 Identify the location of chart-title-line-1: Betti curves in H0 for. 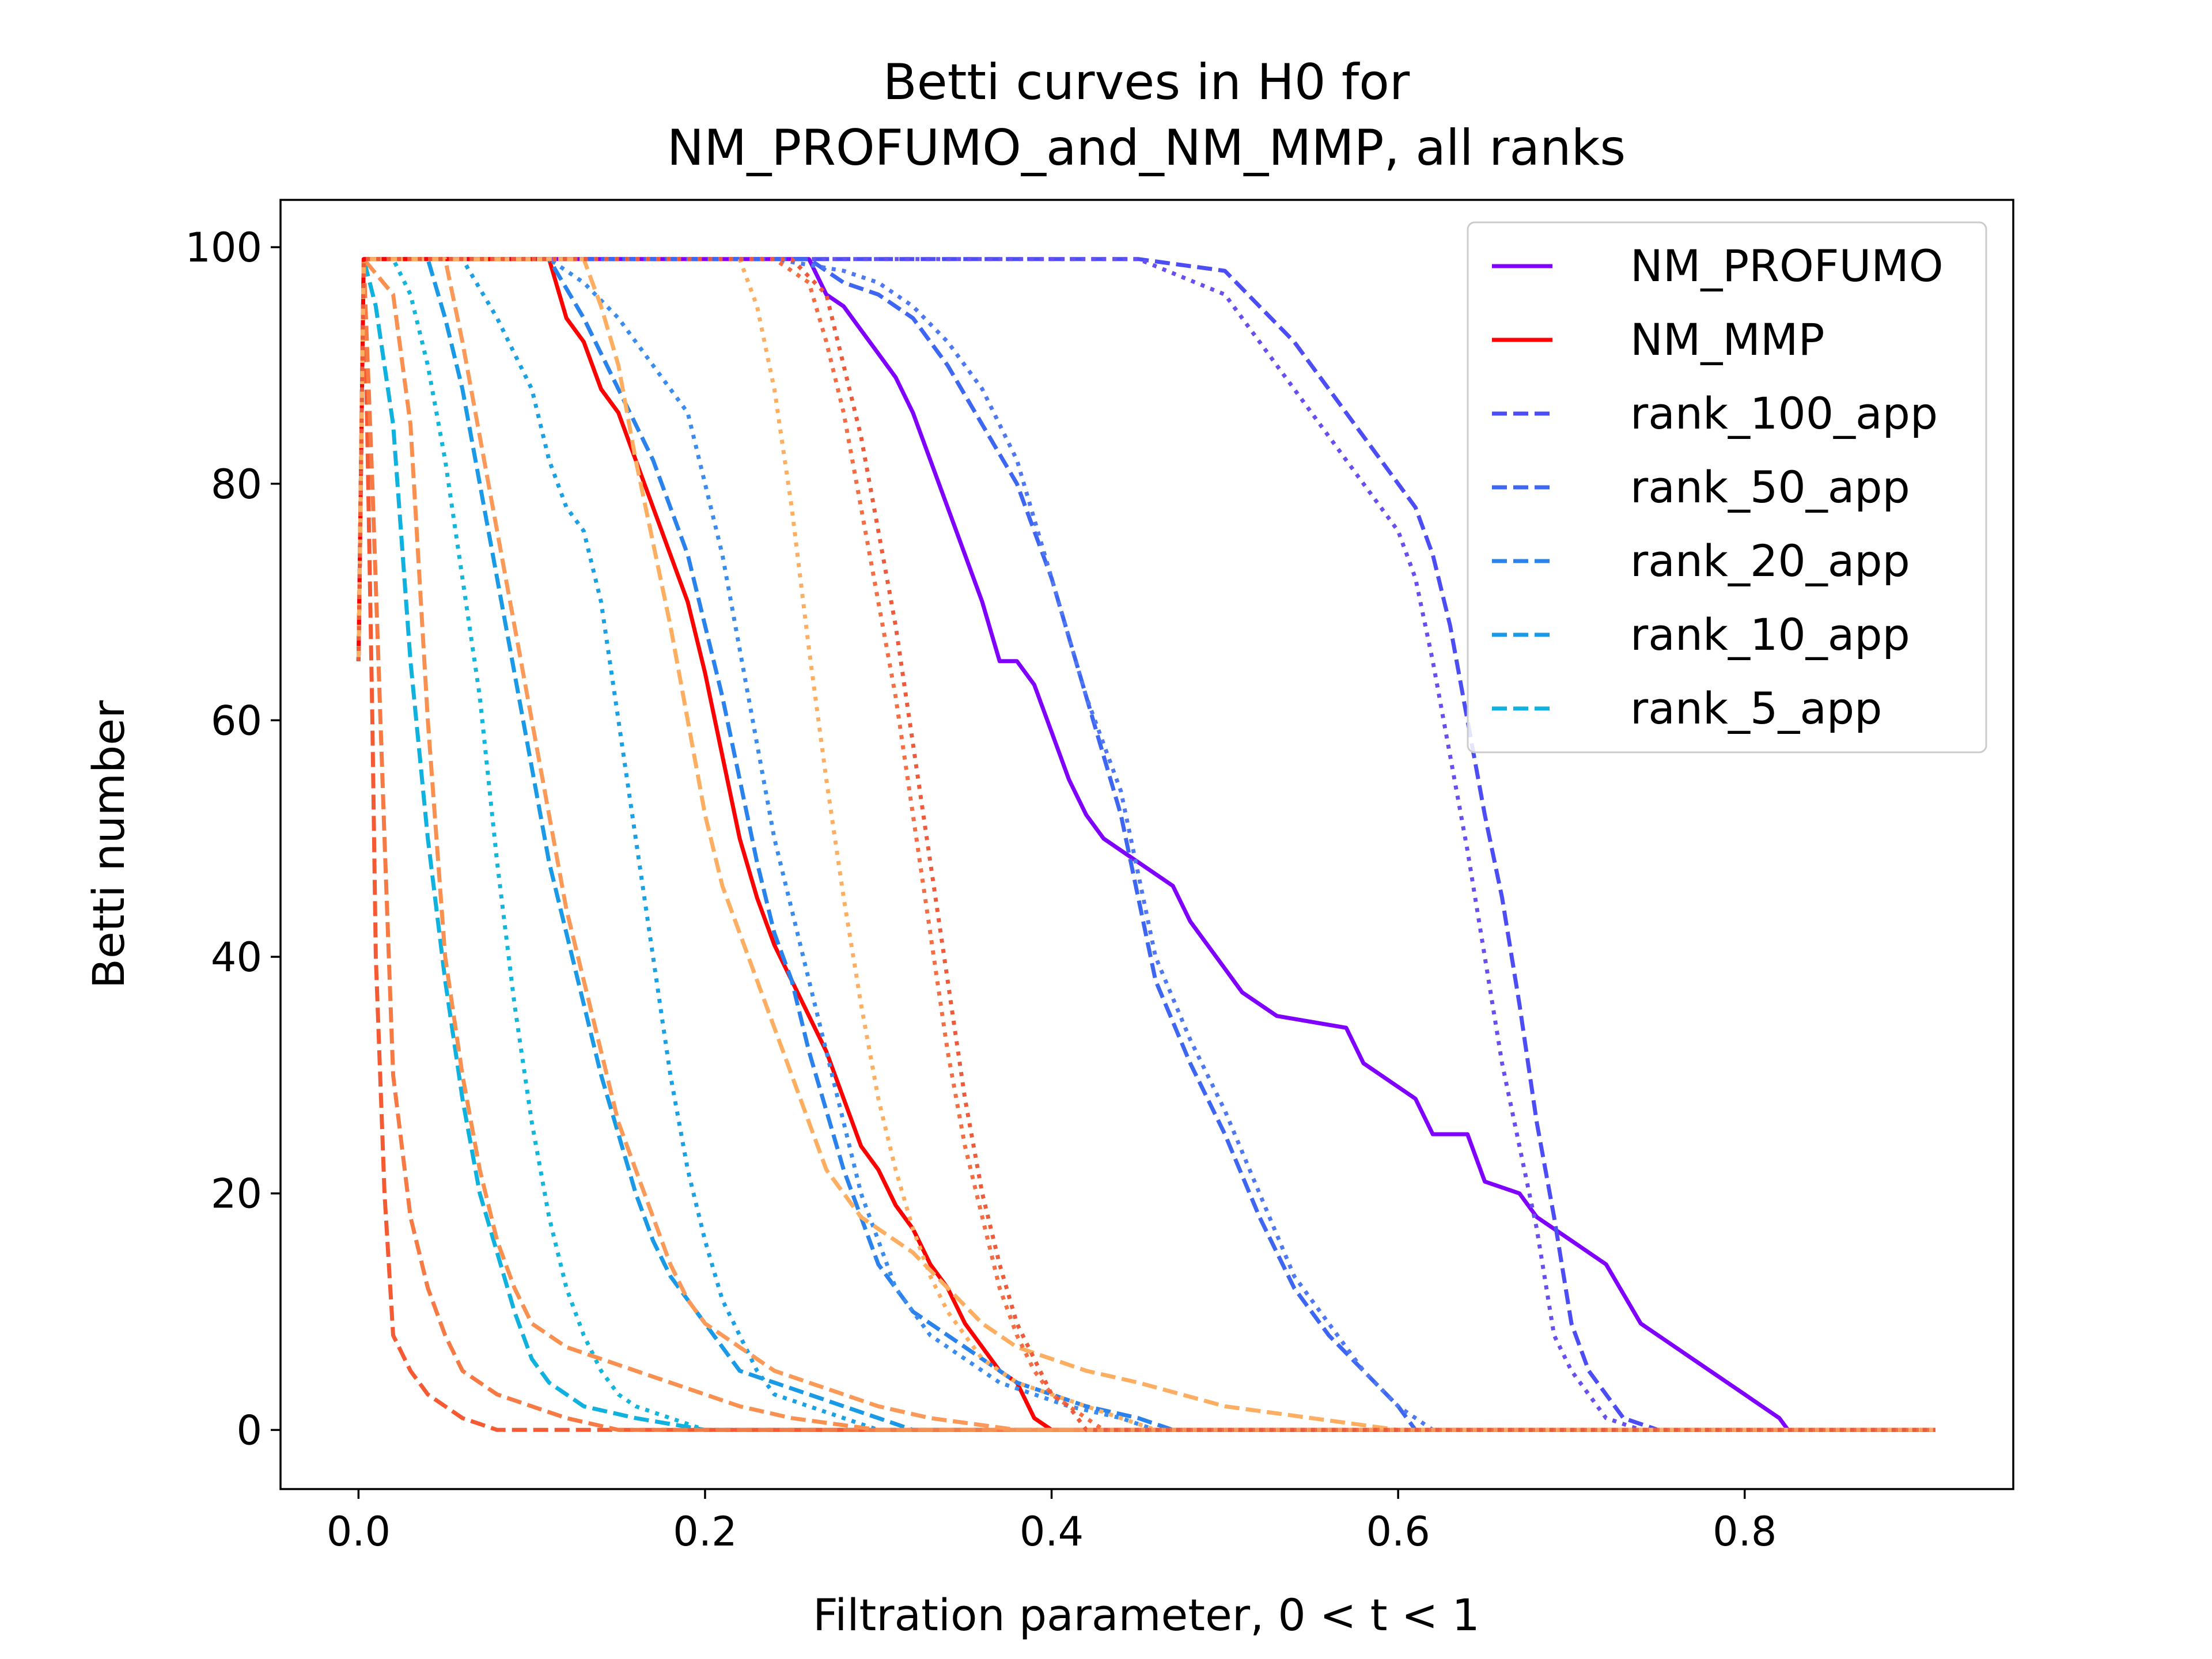
(1146, 82).